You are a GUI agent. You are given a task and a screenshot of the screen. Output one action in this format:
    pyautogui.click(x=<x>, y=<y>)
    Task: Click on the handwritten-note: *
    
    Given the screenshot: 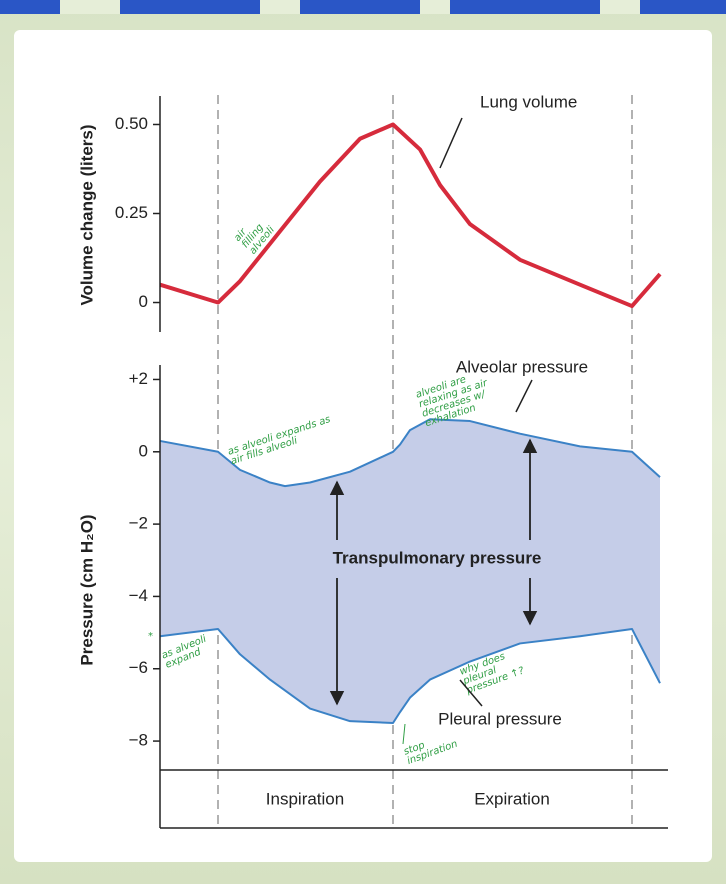 What is the action you would take?
    pyautogui.click(x=150, y=636)
    